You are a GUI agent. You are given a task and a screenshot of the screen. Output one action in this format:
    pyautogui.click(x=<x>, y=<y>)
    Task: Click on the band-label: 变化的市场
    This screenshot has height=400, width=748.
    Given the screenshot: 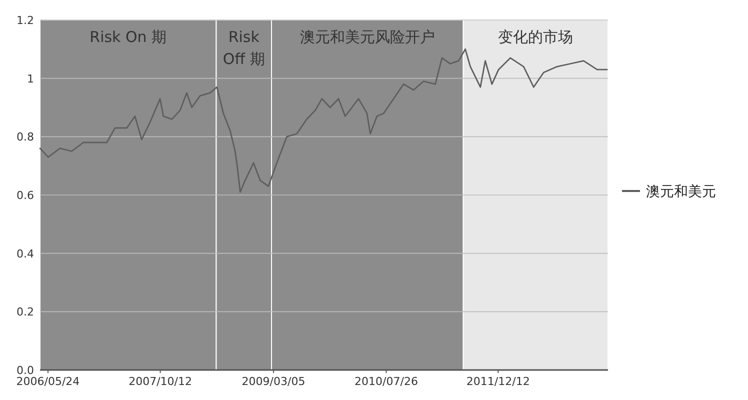 What is the action you would take?
    pyautogui.click(x=536, y=37)
    